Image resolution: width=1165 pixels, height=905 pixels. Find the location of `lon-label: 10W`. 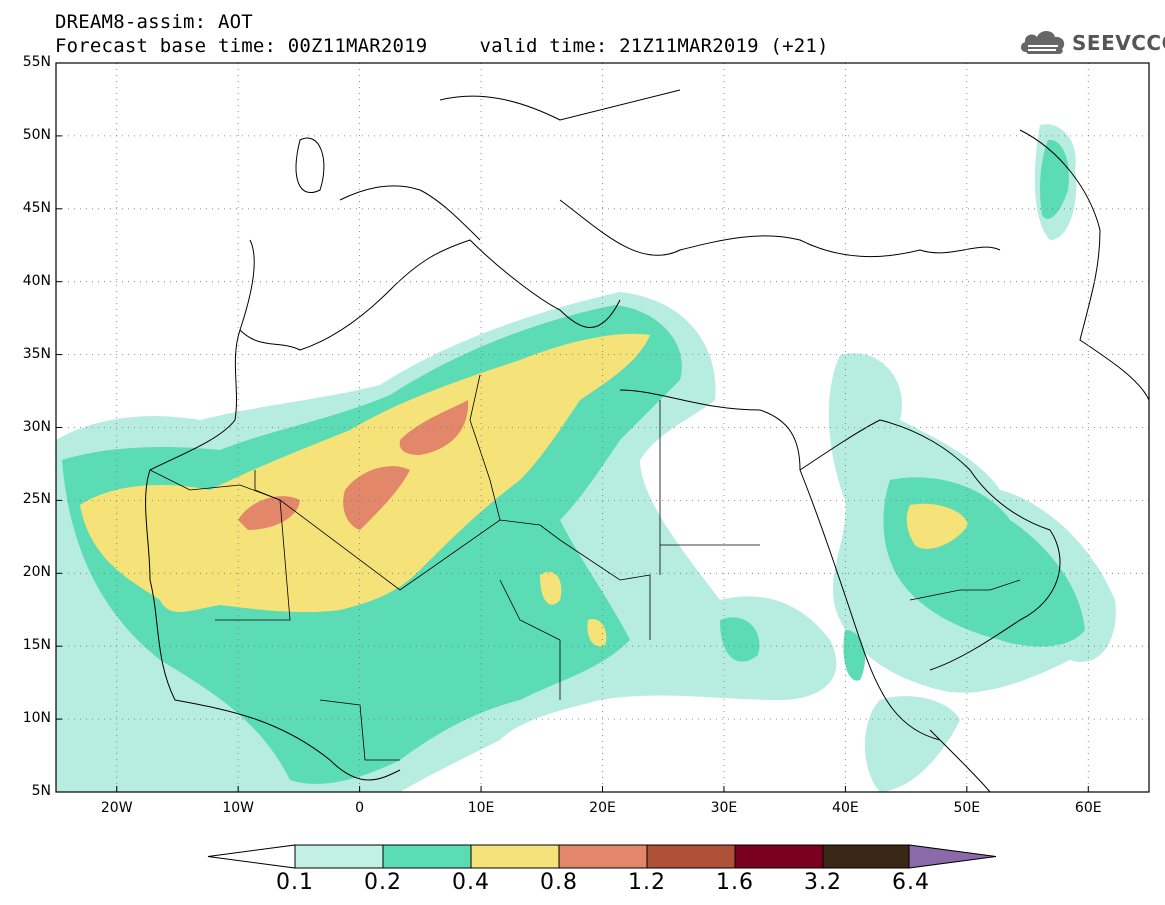

lon-label: 10W is located at coordinates (238, 808).